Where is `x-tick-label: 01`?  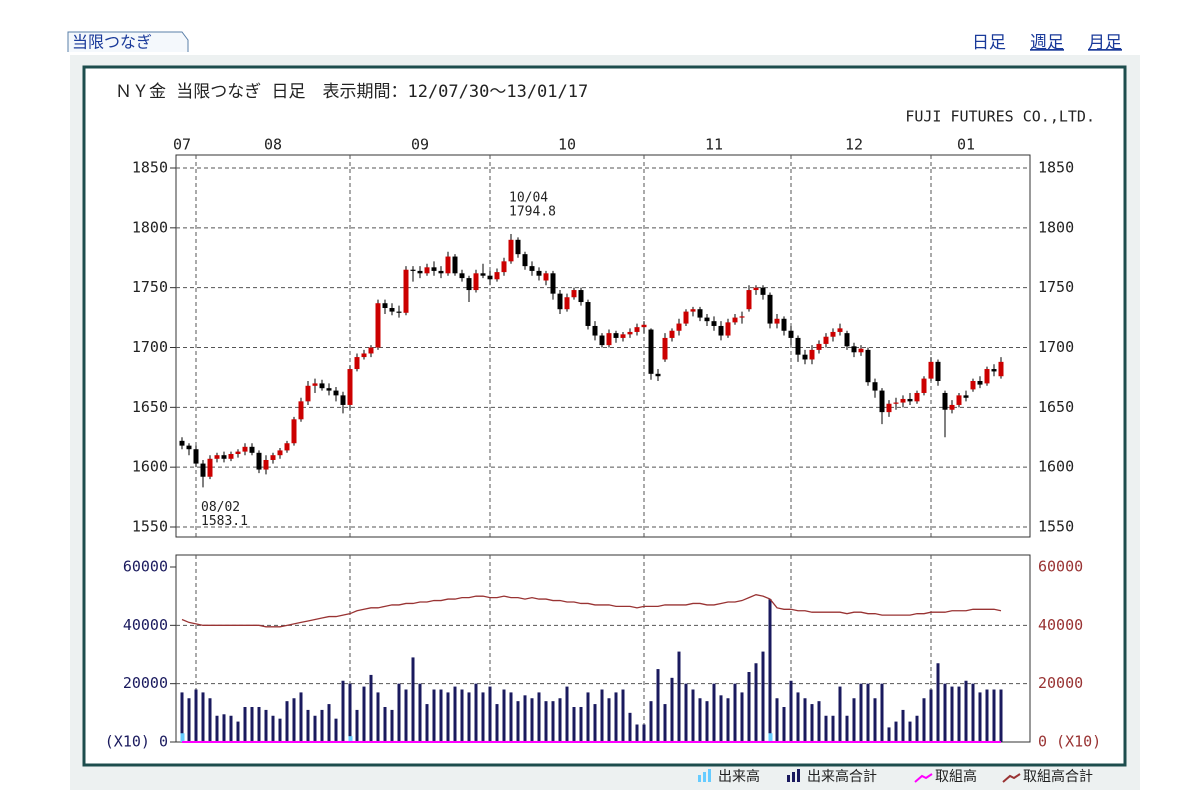 x-tick-label: 01 is located at coordinates (966, 145).